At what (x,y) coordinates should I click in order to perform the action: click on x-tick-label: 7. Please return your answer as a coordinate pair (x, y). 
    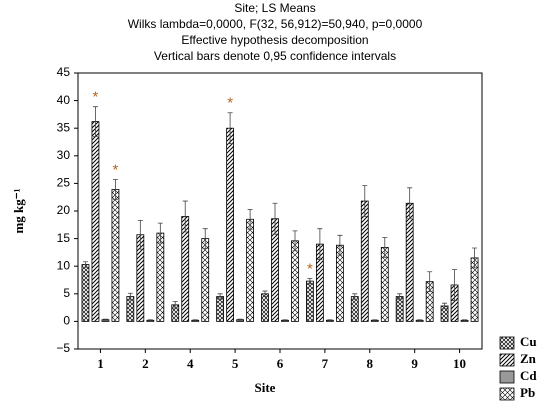
    Looking at the image, I should click on (325, 363).